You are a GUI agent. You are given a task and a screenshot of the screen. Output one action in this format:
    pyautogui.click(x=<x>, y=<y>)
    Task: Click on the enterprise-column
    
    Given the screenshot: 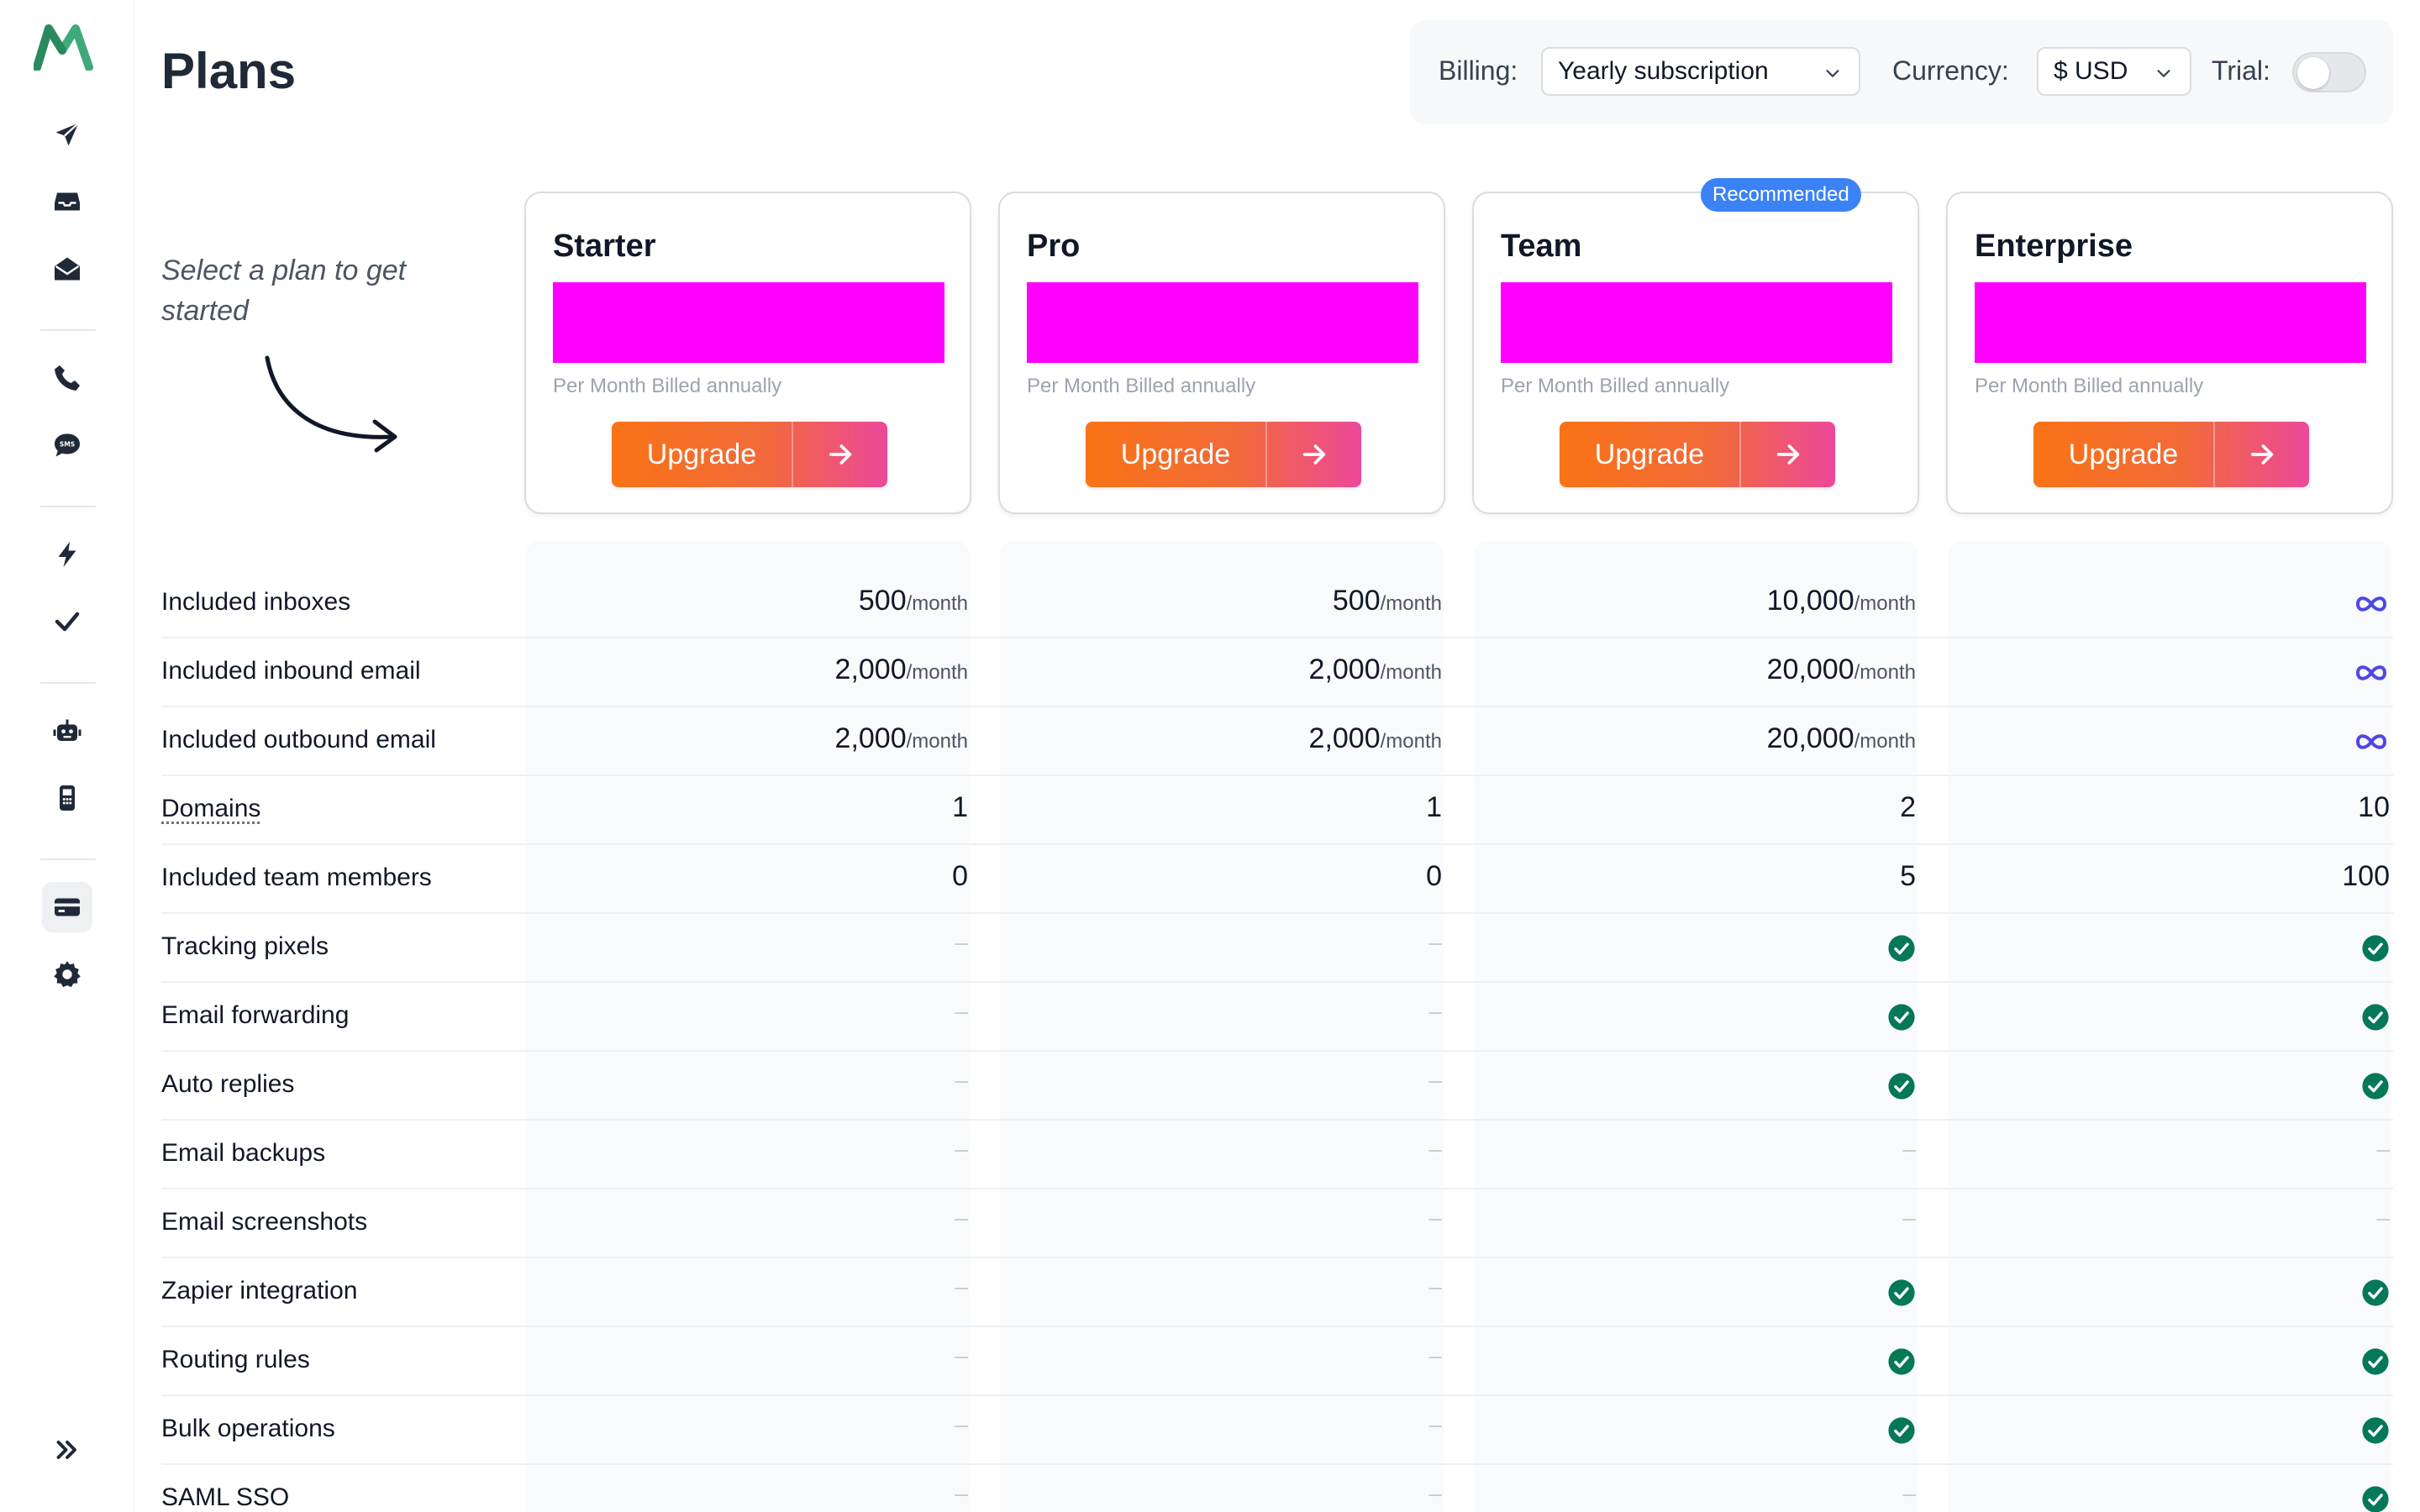 What is the action you would take?
    pyautogui.click(x=2169, y=1026)
    